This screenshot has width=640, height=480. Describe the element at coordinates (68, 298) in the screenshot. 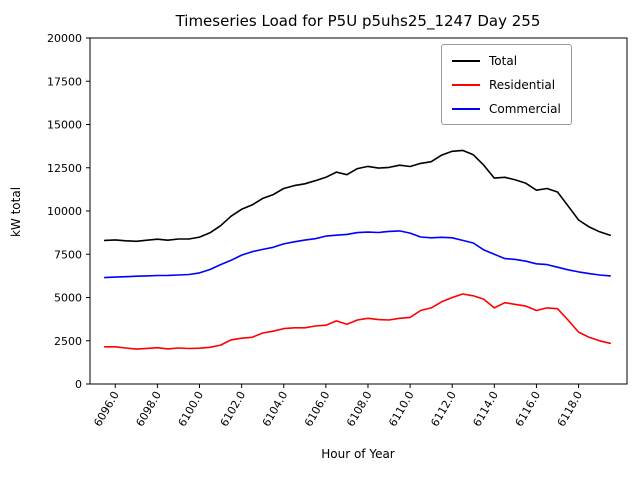

I see `y-tick-label: 5000` at that location.